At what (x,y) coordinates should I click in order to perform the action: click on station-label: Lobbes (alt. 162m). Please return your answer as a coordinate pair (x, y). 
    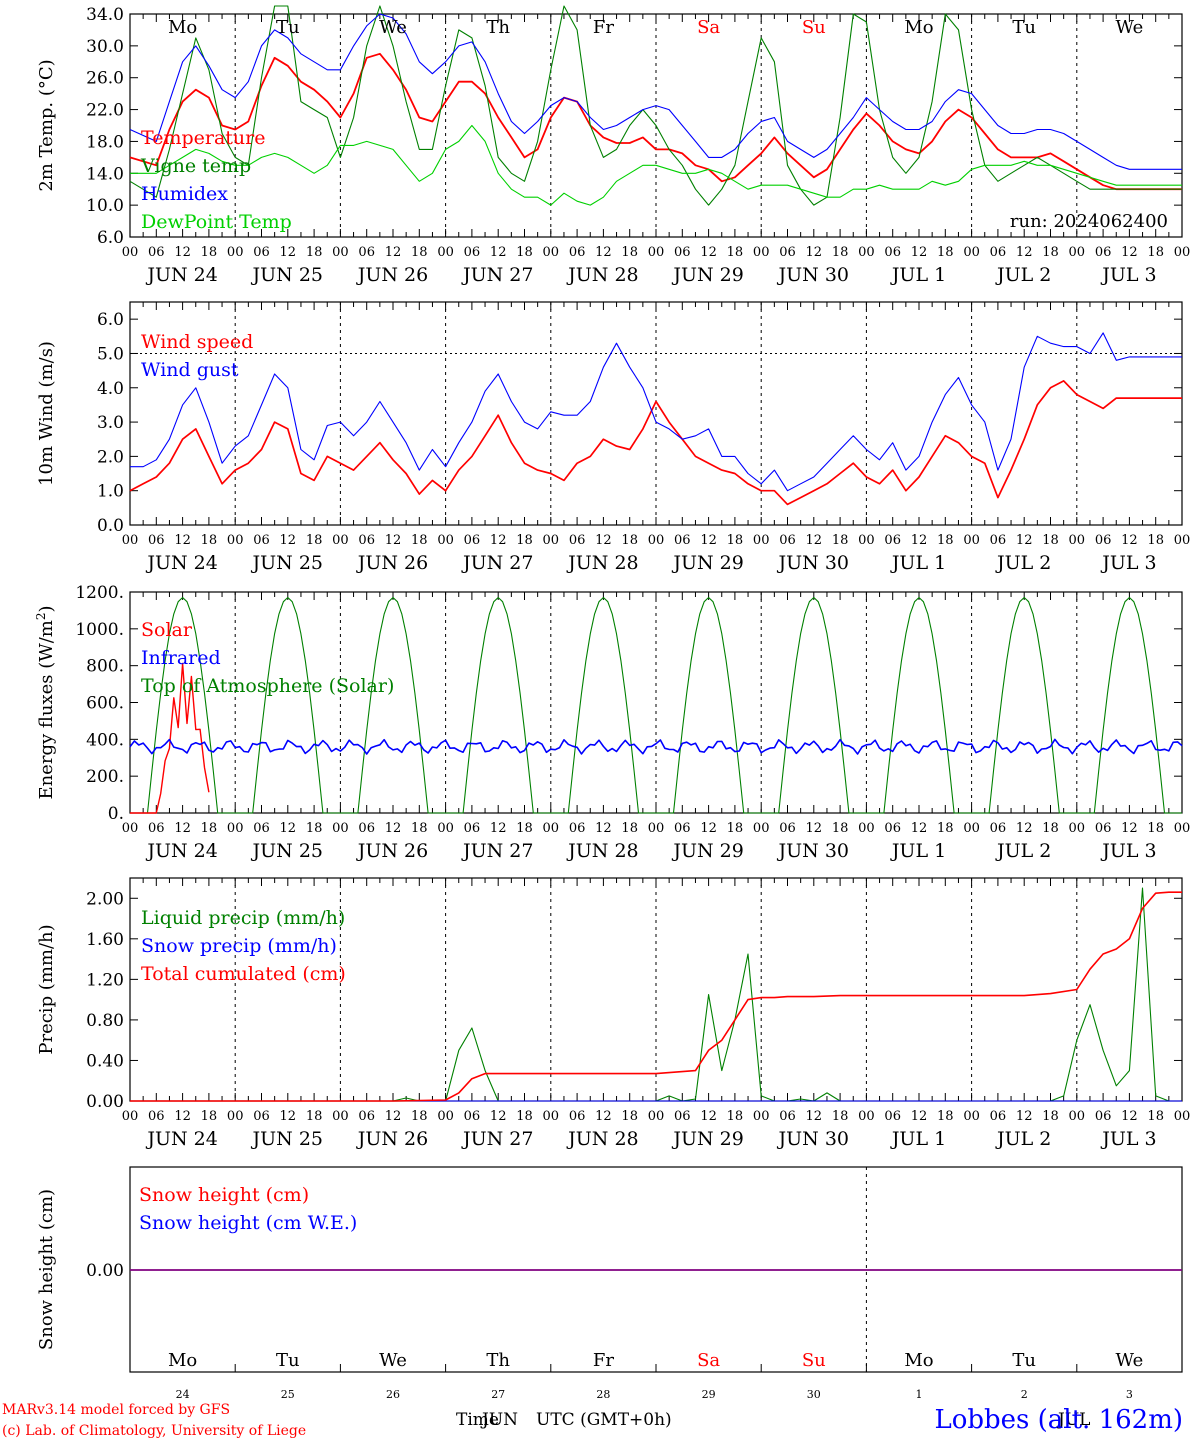
    Looking at the image, I should click on (1058, 1420).